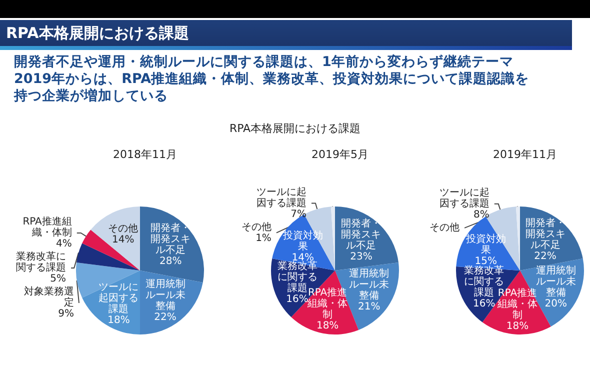 Image resolution: width=590 pixels, height=369 pixels. What do you see at coordinates (64, 244) in the screenshot?
I see `data-label: 4%` at bounding box center [64, 244].